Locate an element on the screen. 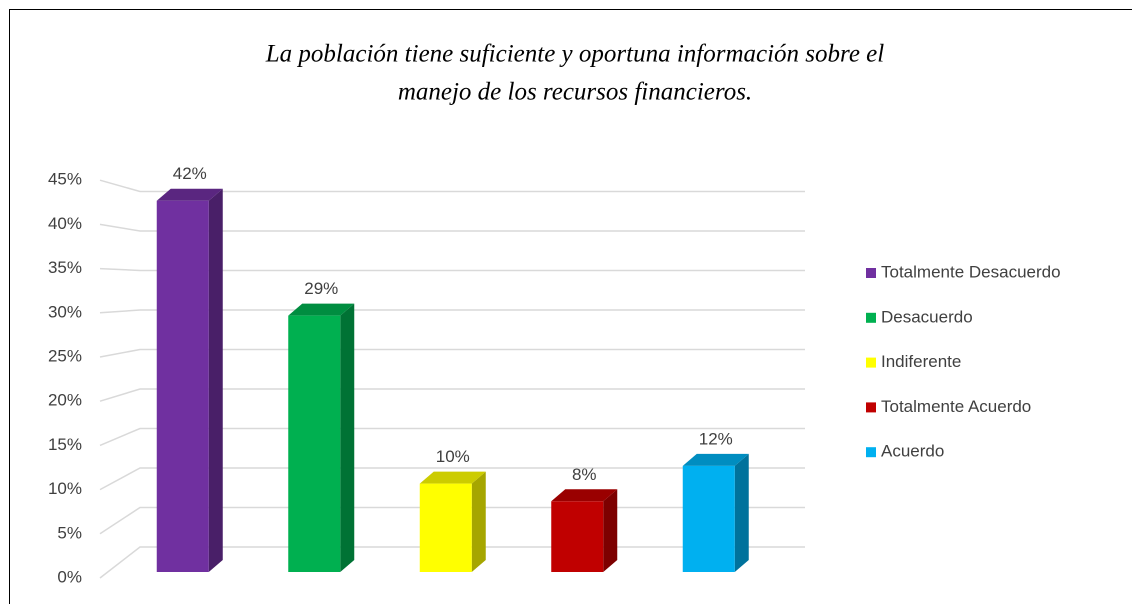 This screenshot has height=609, width=1132. y-tick-label: 0% is located at coordinates (69, 576).